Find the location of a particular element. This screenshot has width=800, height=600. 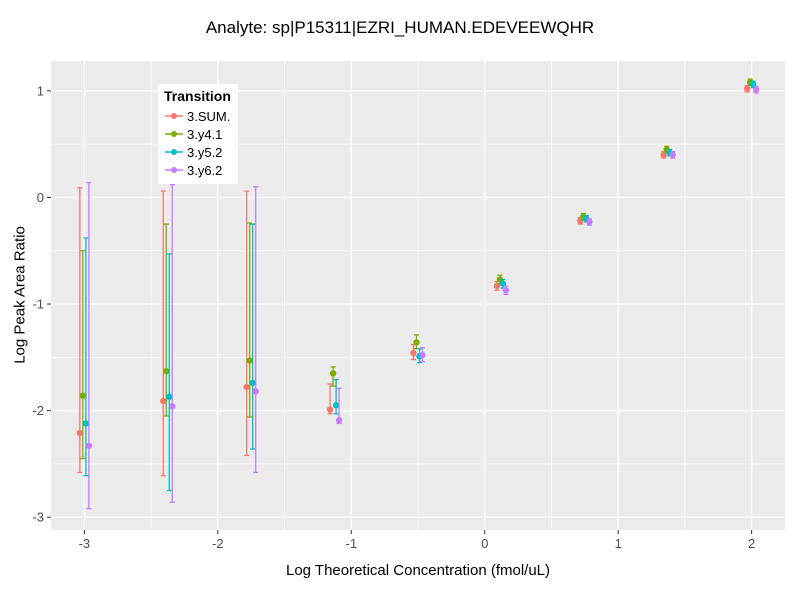

legend-label: 3.SUM. is located at coordinates (209, 116).